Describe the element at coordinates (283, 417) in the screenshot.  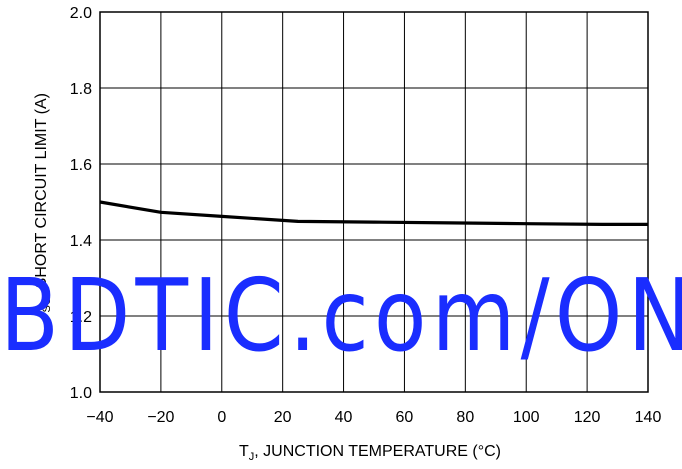
I see `x-tick-label: 20` at that location.